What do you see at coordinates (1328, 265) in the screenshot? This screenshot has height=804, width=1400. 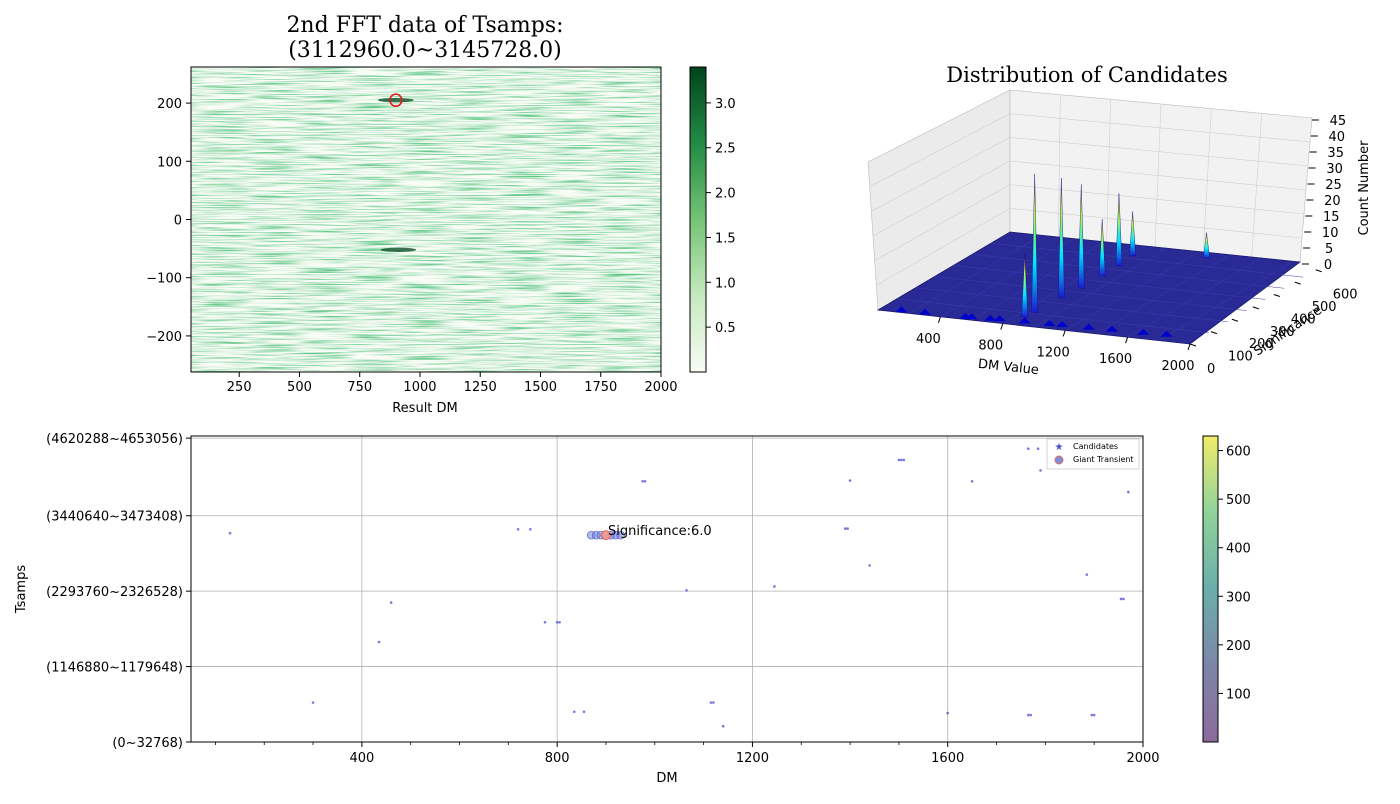 I see `surface-z-tick-label: 0` at bounding box center [1328, 265].